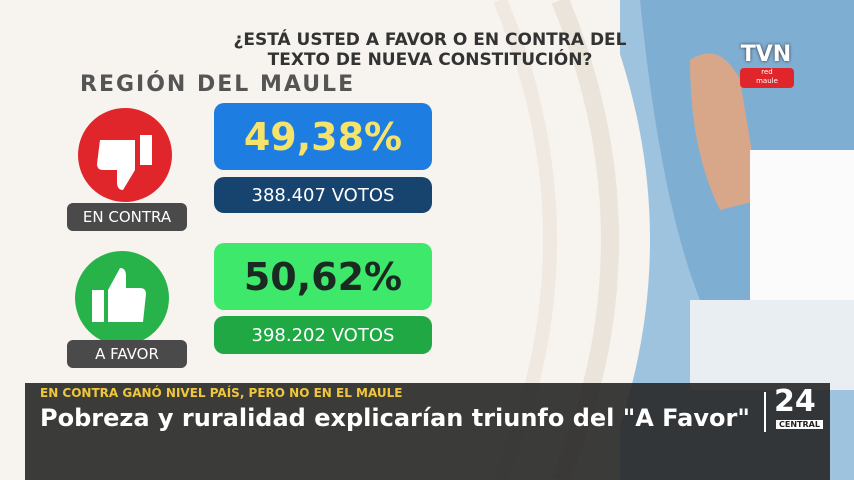  I want to click on logo: TVN, so click(766, 54).